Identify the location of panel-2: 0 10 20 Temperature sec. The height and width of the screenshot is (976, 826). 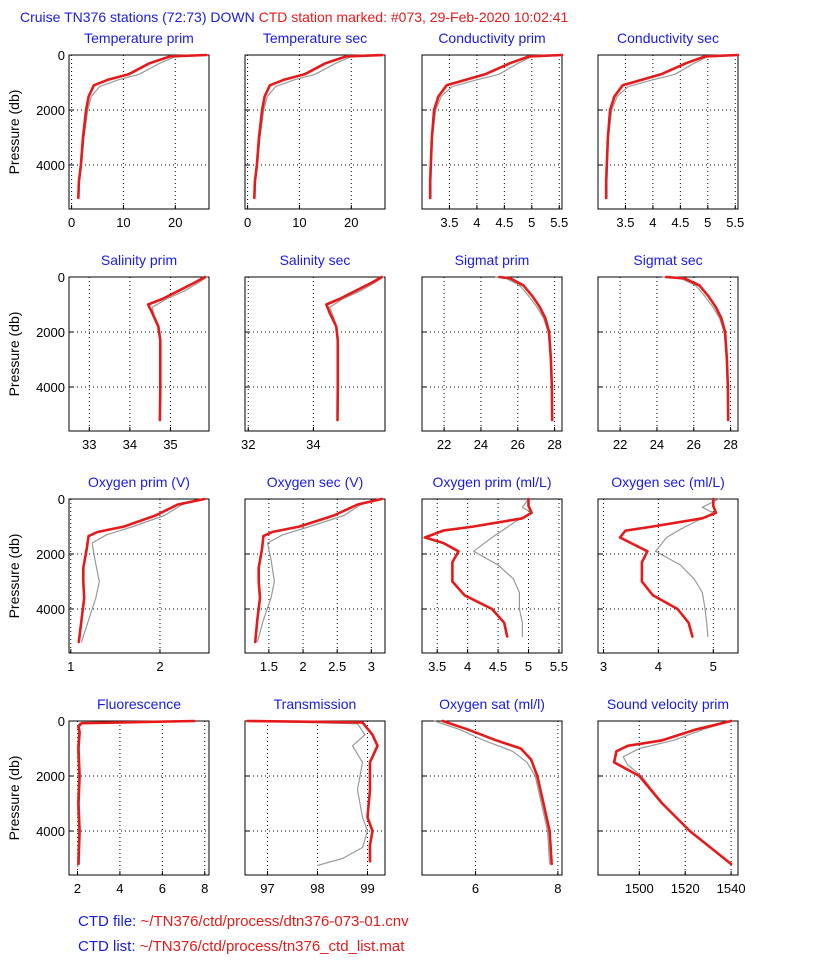
(315, 130).